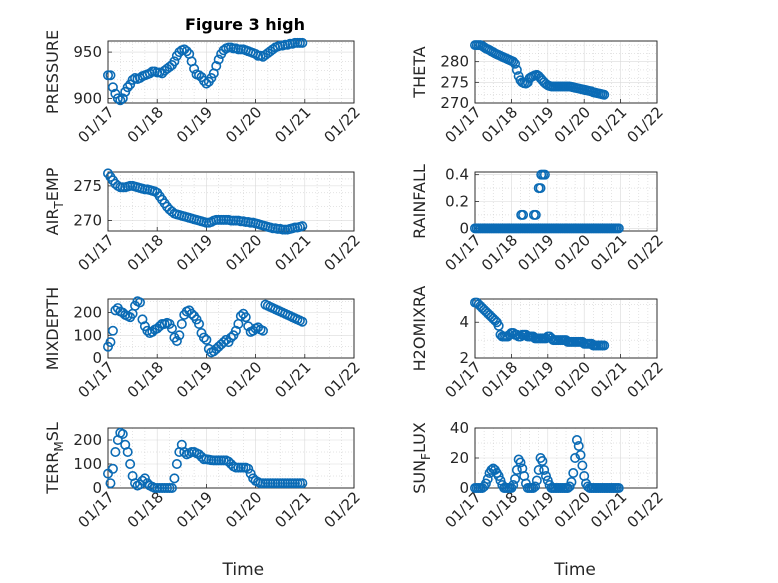 This screenshot has width=778, height=583. Describe the element at coordinates (457, 175) in the screenshot. I see `y-tick-label: 0.4` at that location.